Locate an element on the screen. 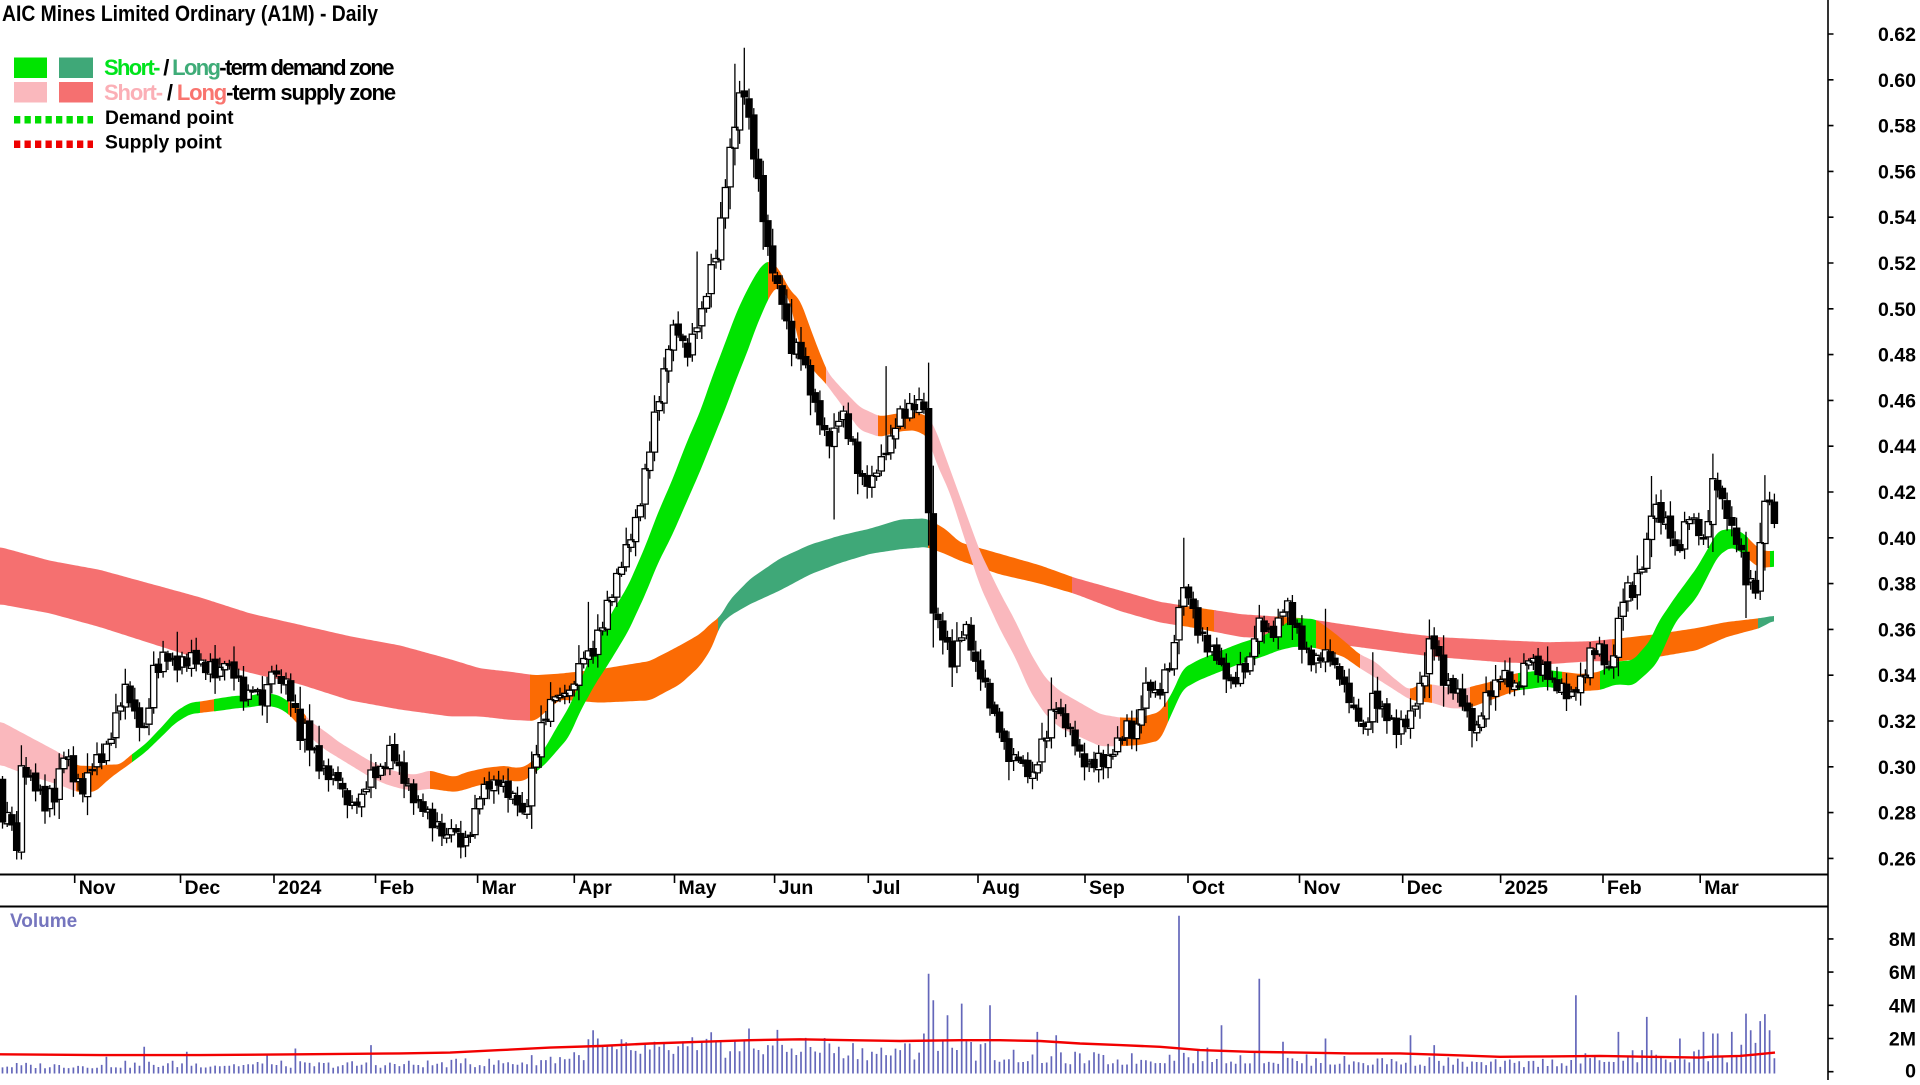 This screenshot has width=1920, height=1085. svg-text: 0.50 is located at coordinates (1897, 310).